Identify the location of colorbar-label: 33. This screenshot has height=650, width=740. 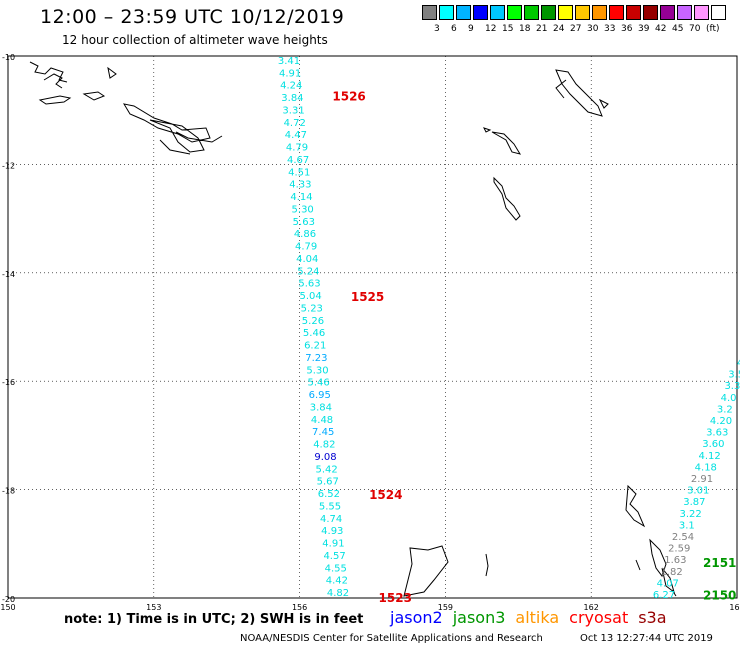
(610, 29).